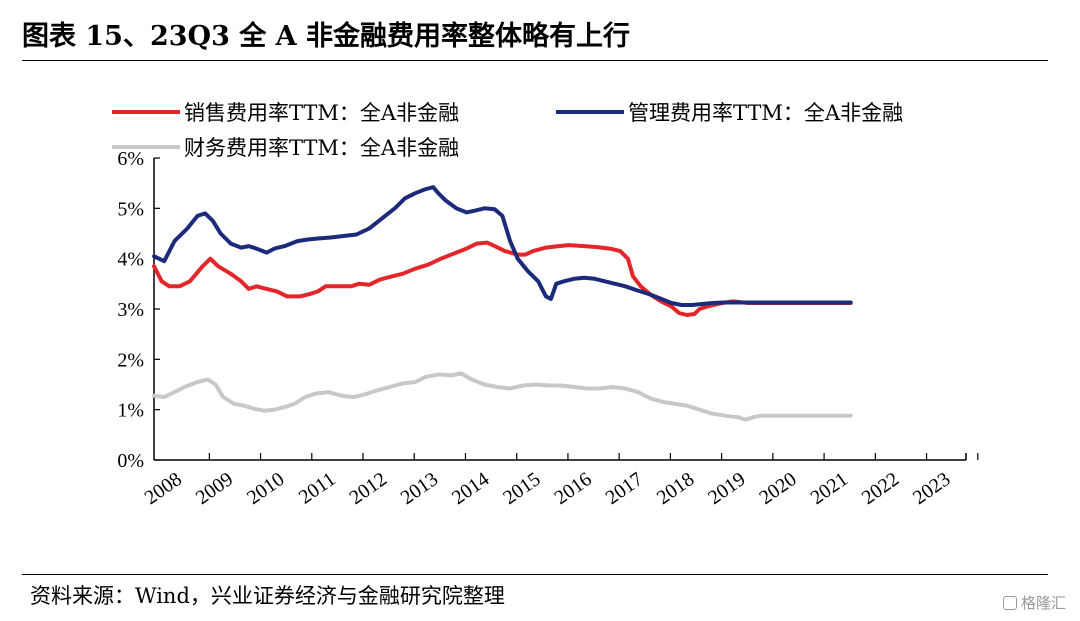  What do you see at coordinates (130, 360) in the screenshot?
I see `y-tick-label: 2%` at bounding box center [130, 360].